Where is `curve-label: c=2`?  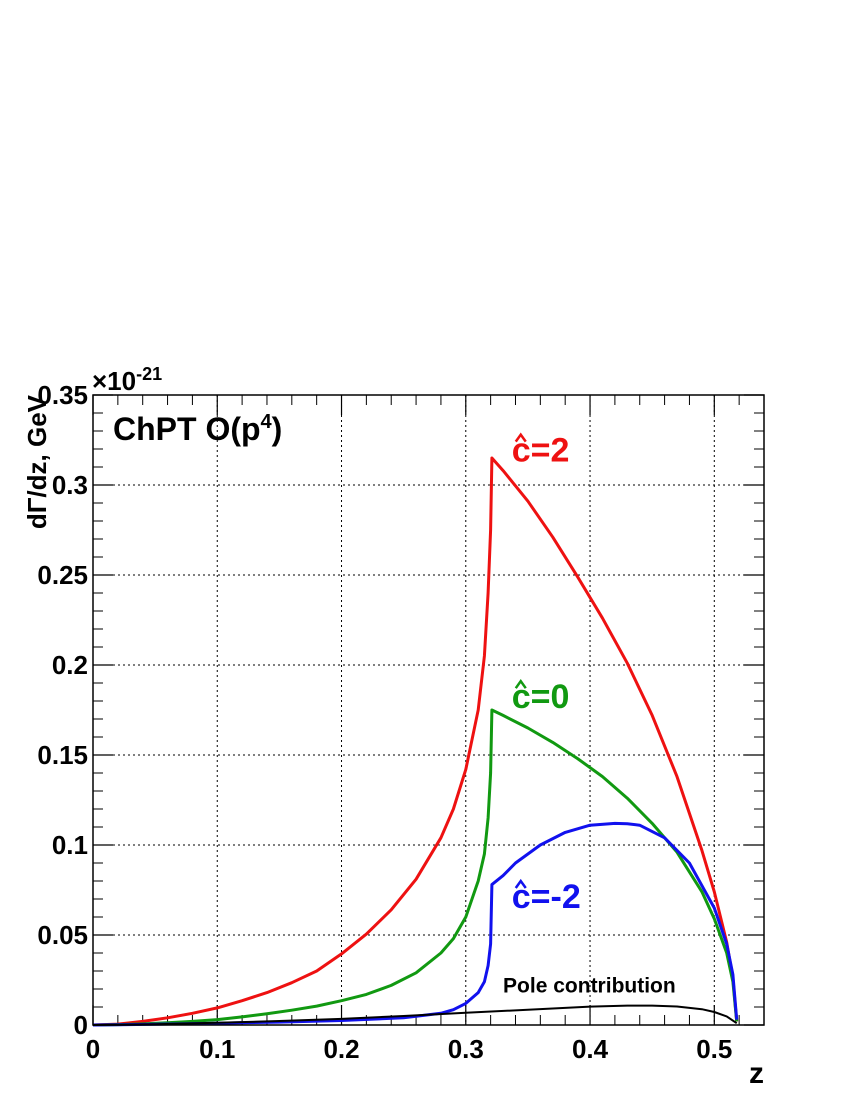 curve-label: c=2 is located at coordinates (541, 451).